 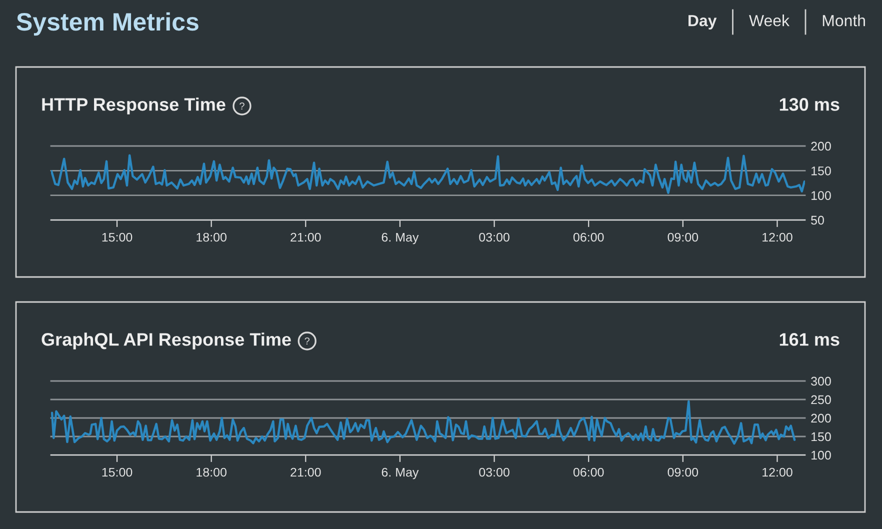 What do you see at coordinates (134, 106) in the screenshot?
I see `chart-title: HTTP Response Time` at bounding box center [134, 106].